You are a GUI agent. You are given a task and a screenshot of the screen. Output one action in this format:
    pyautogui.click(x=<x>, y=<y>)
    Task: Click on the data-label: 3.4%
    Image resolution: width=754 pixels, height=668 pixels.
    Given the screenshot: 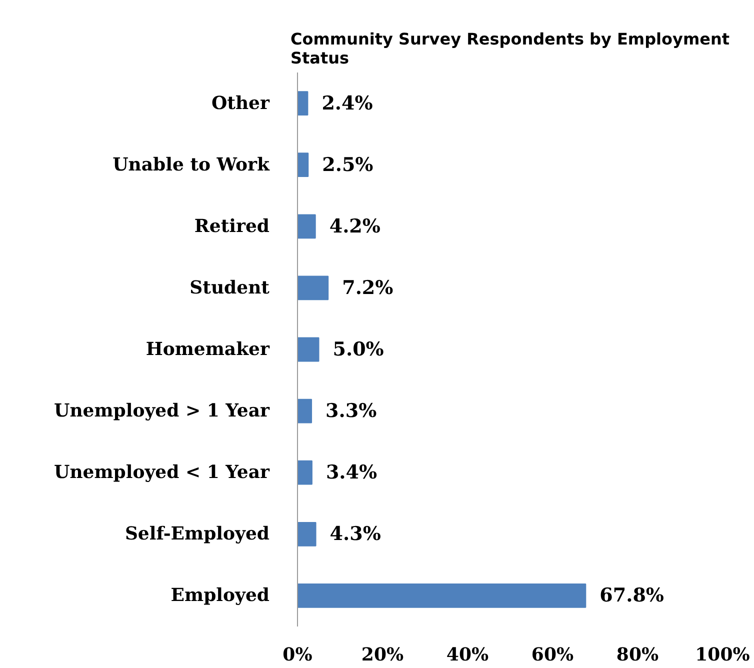 What is the action you would take?
    pyautogui.click(x=352, y=473)
    